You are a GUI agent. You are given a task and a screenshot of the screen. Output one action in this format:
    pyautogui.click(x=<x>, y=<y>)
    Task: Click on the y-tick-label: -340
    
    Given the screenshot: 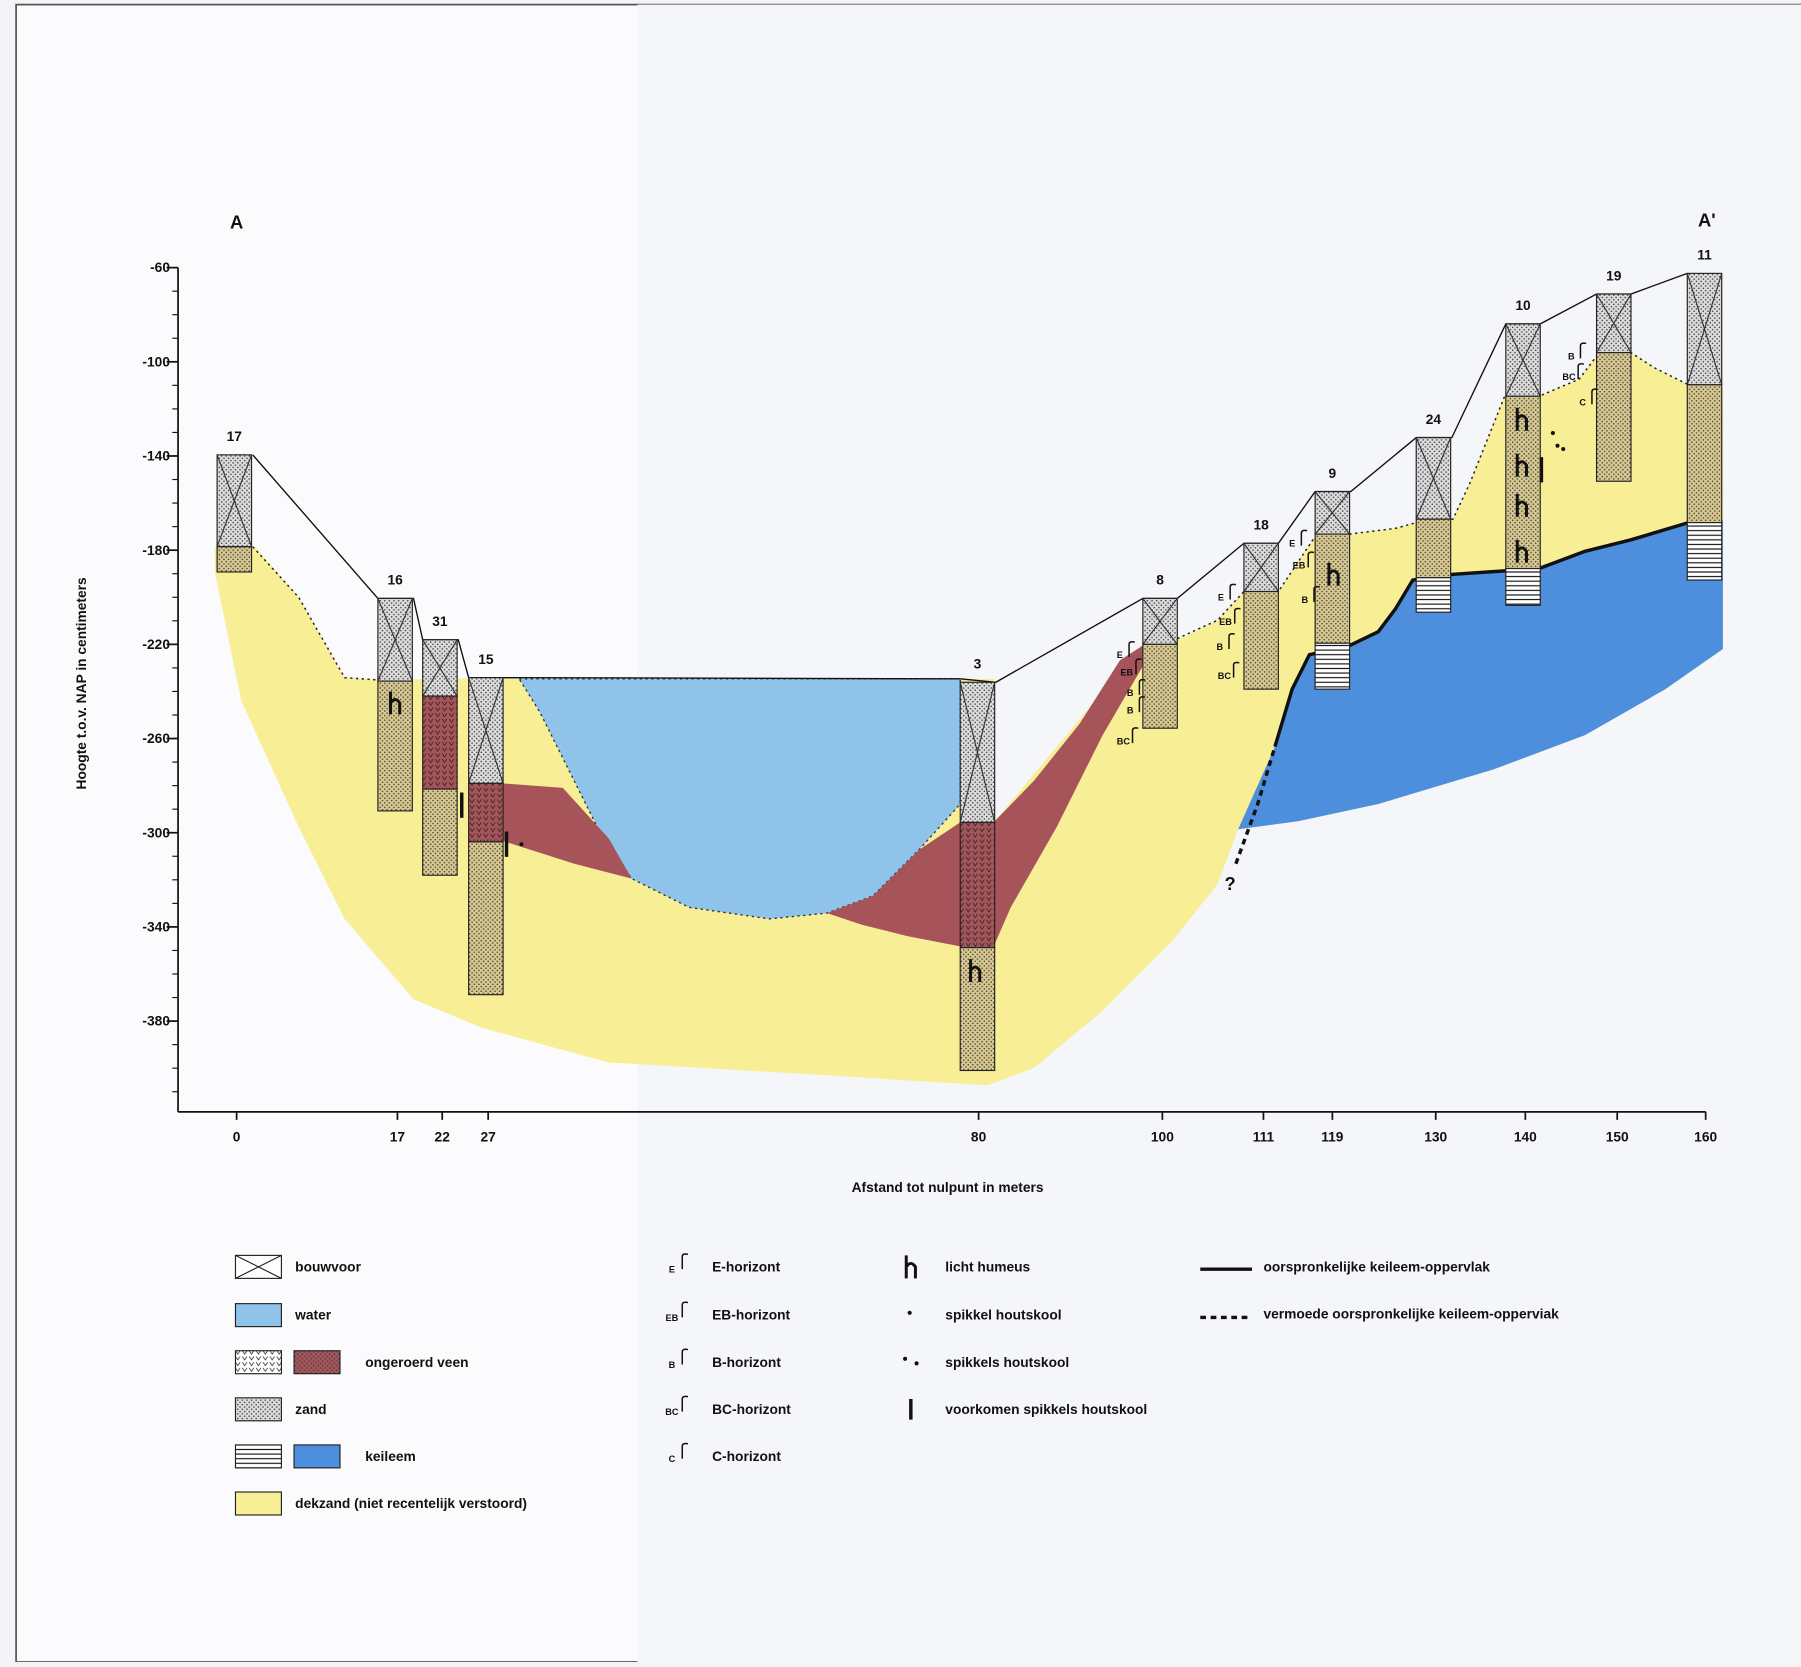 What is the action you would take?
    pyautogui.click(x=156, y=927)
    